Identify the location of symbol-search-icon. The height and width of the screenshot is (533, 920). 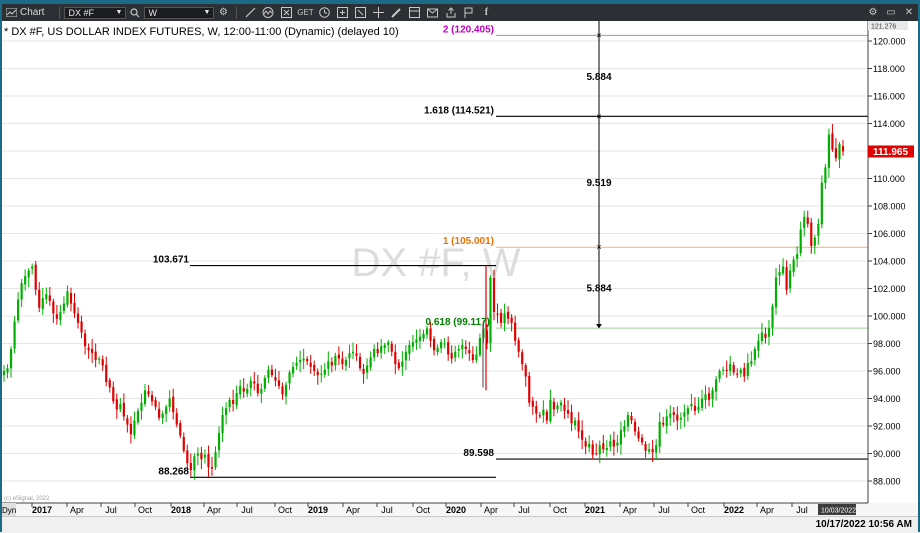
(135, 12).